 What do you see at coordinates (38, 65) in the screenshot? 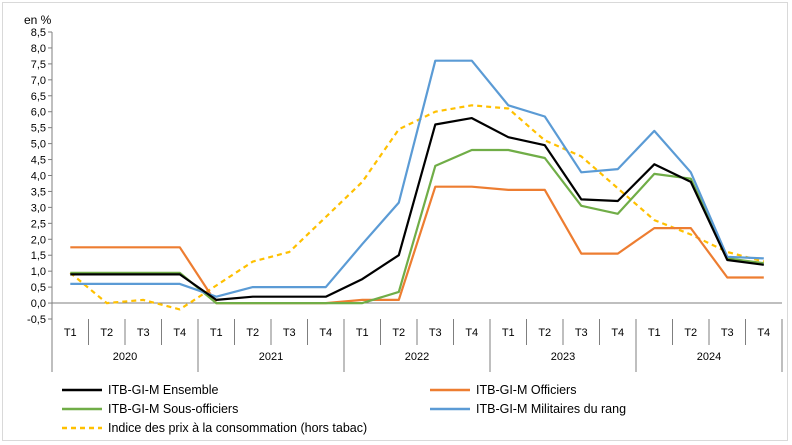
I see `y-tick-label: 7,5` at bounding box center [38, 65].